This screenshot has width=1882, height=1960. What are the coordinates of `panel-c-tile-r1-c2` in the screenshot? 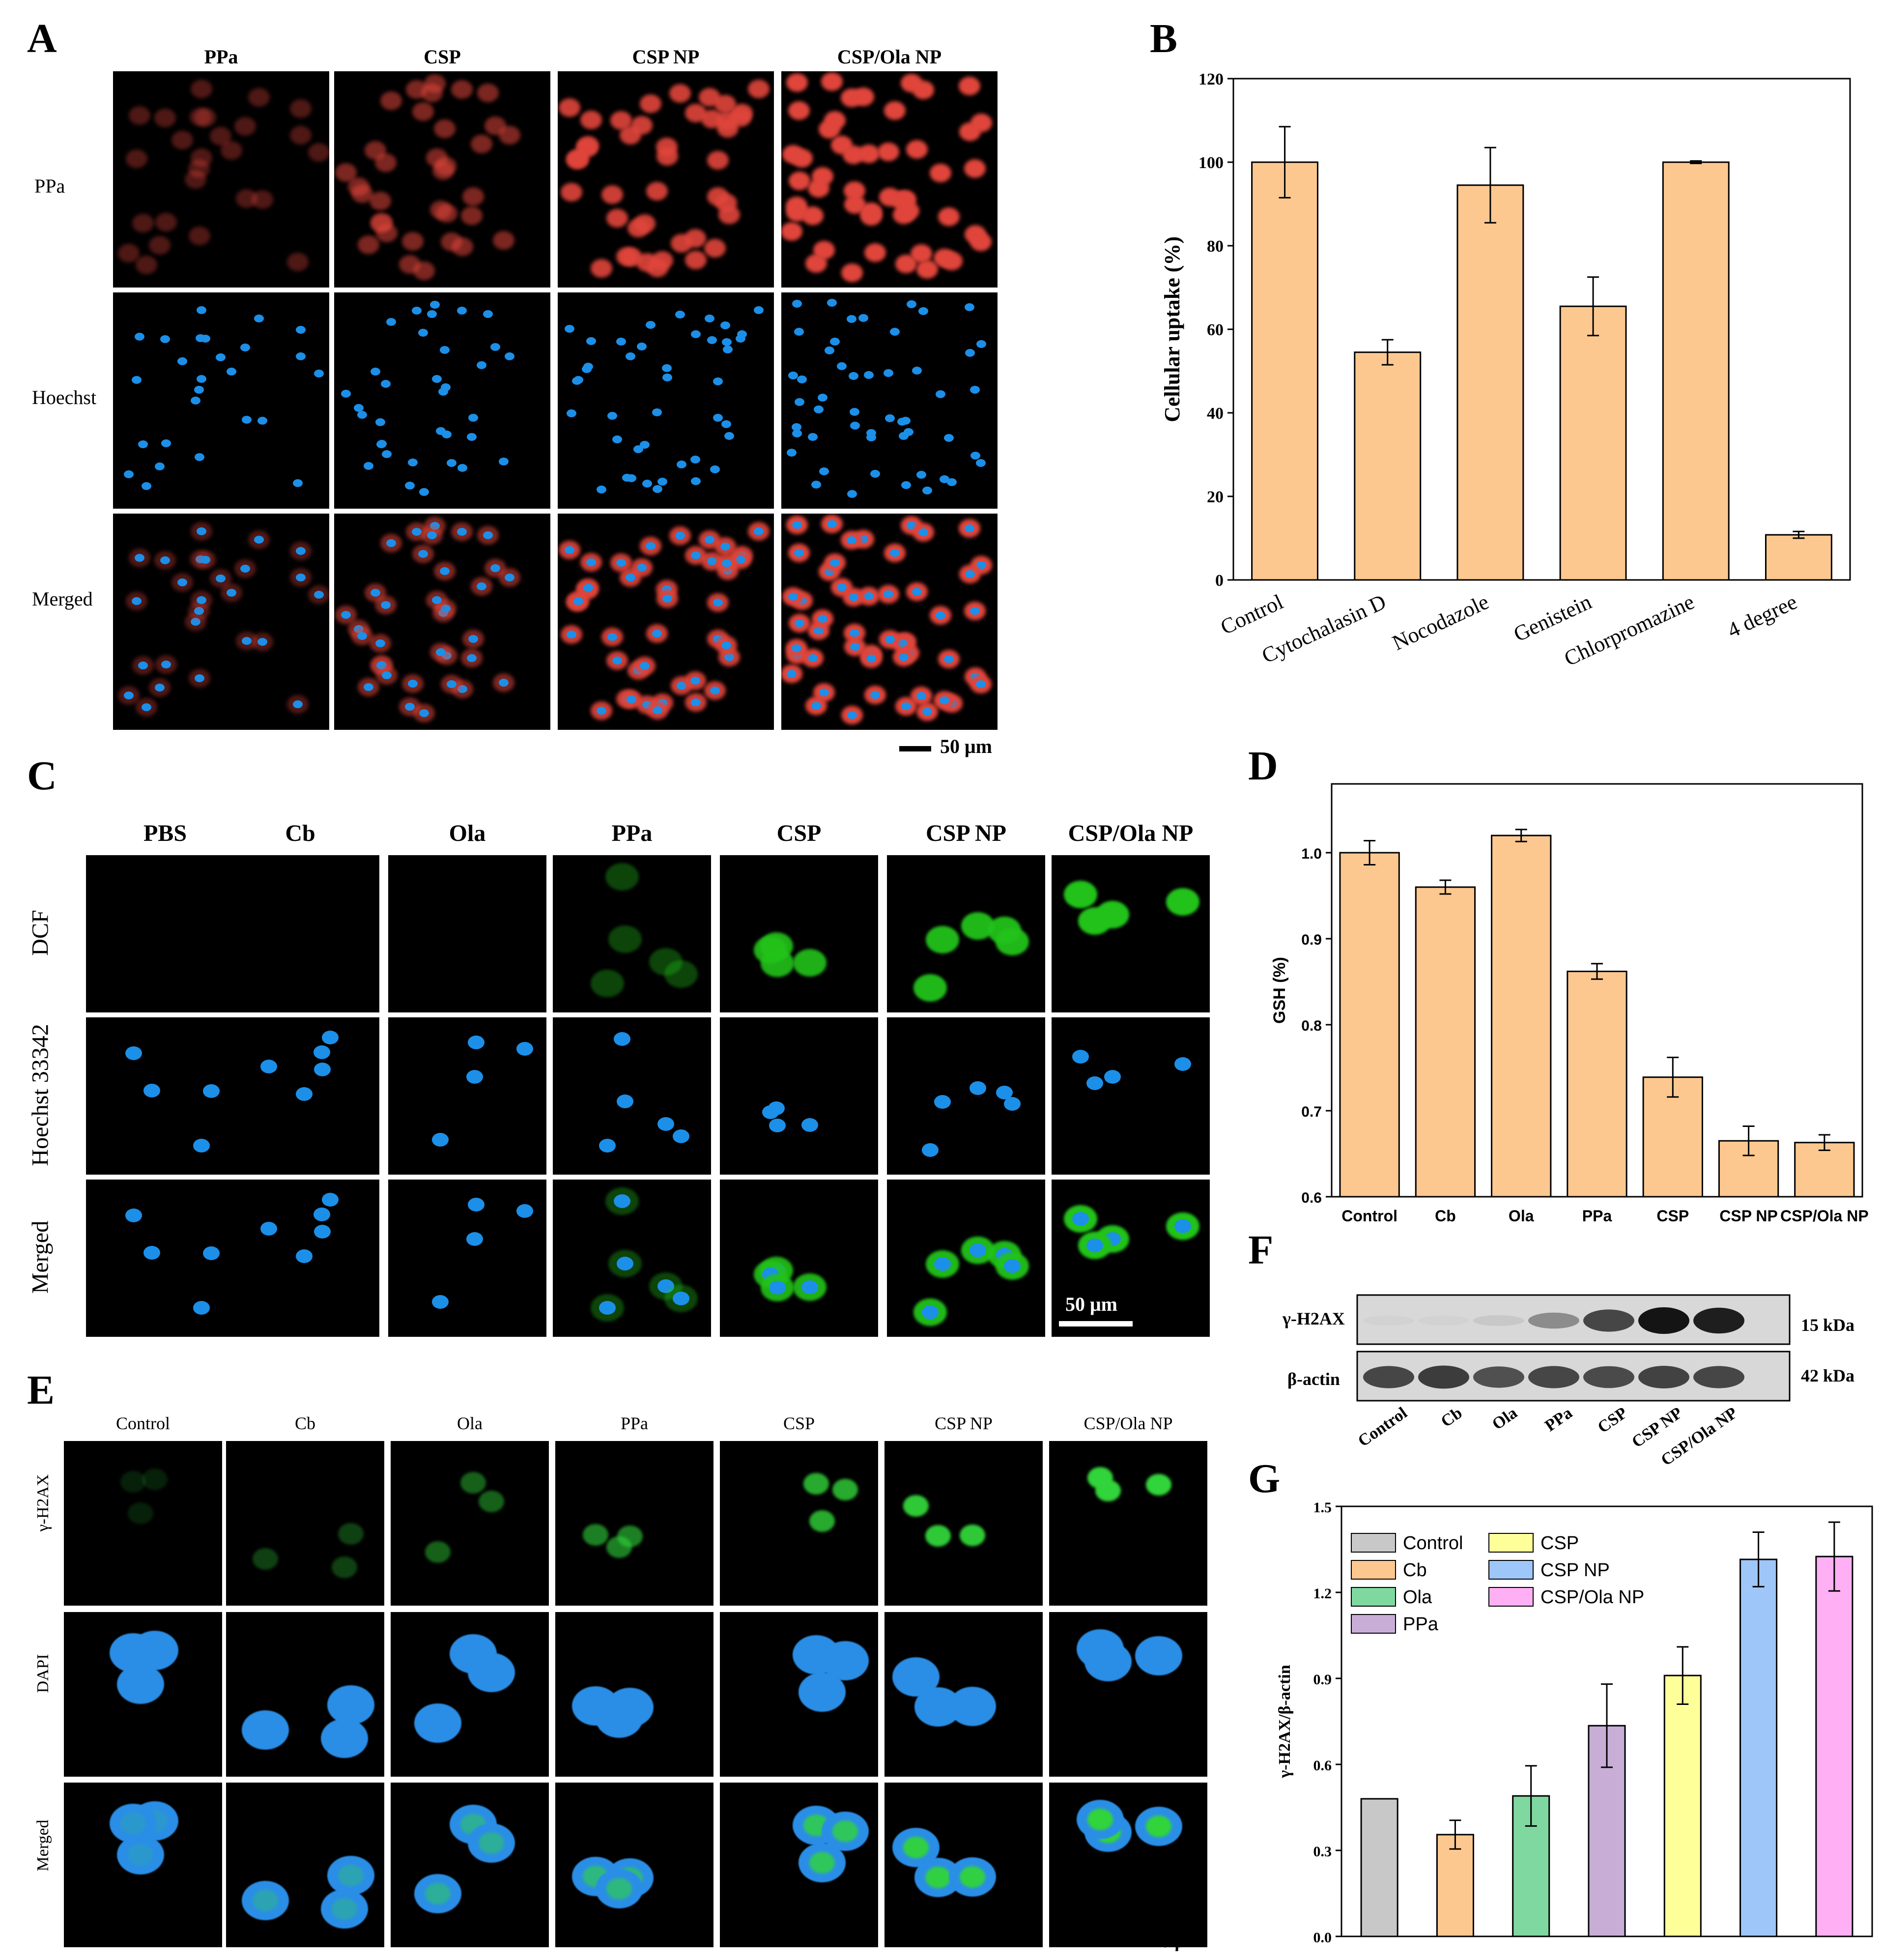 It's located at (467, 1096).